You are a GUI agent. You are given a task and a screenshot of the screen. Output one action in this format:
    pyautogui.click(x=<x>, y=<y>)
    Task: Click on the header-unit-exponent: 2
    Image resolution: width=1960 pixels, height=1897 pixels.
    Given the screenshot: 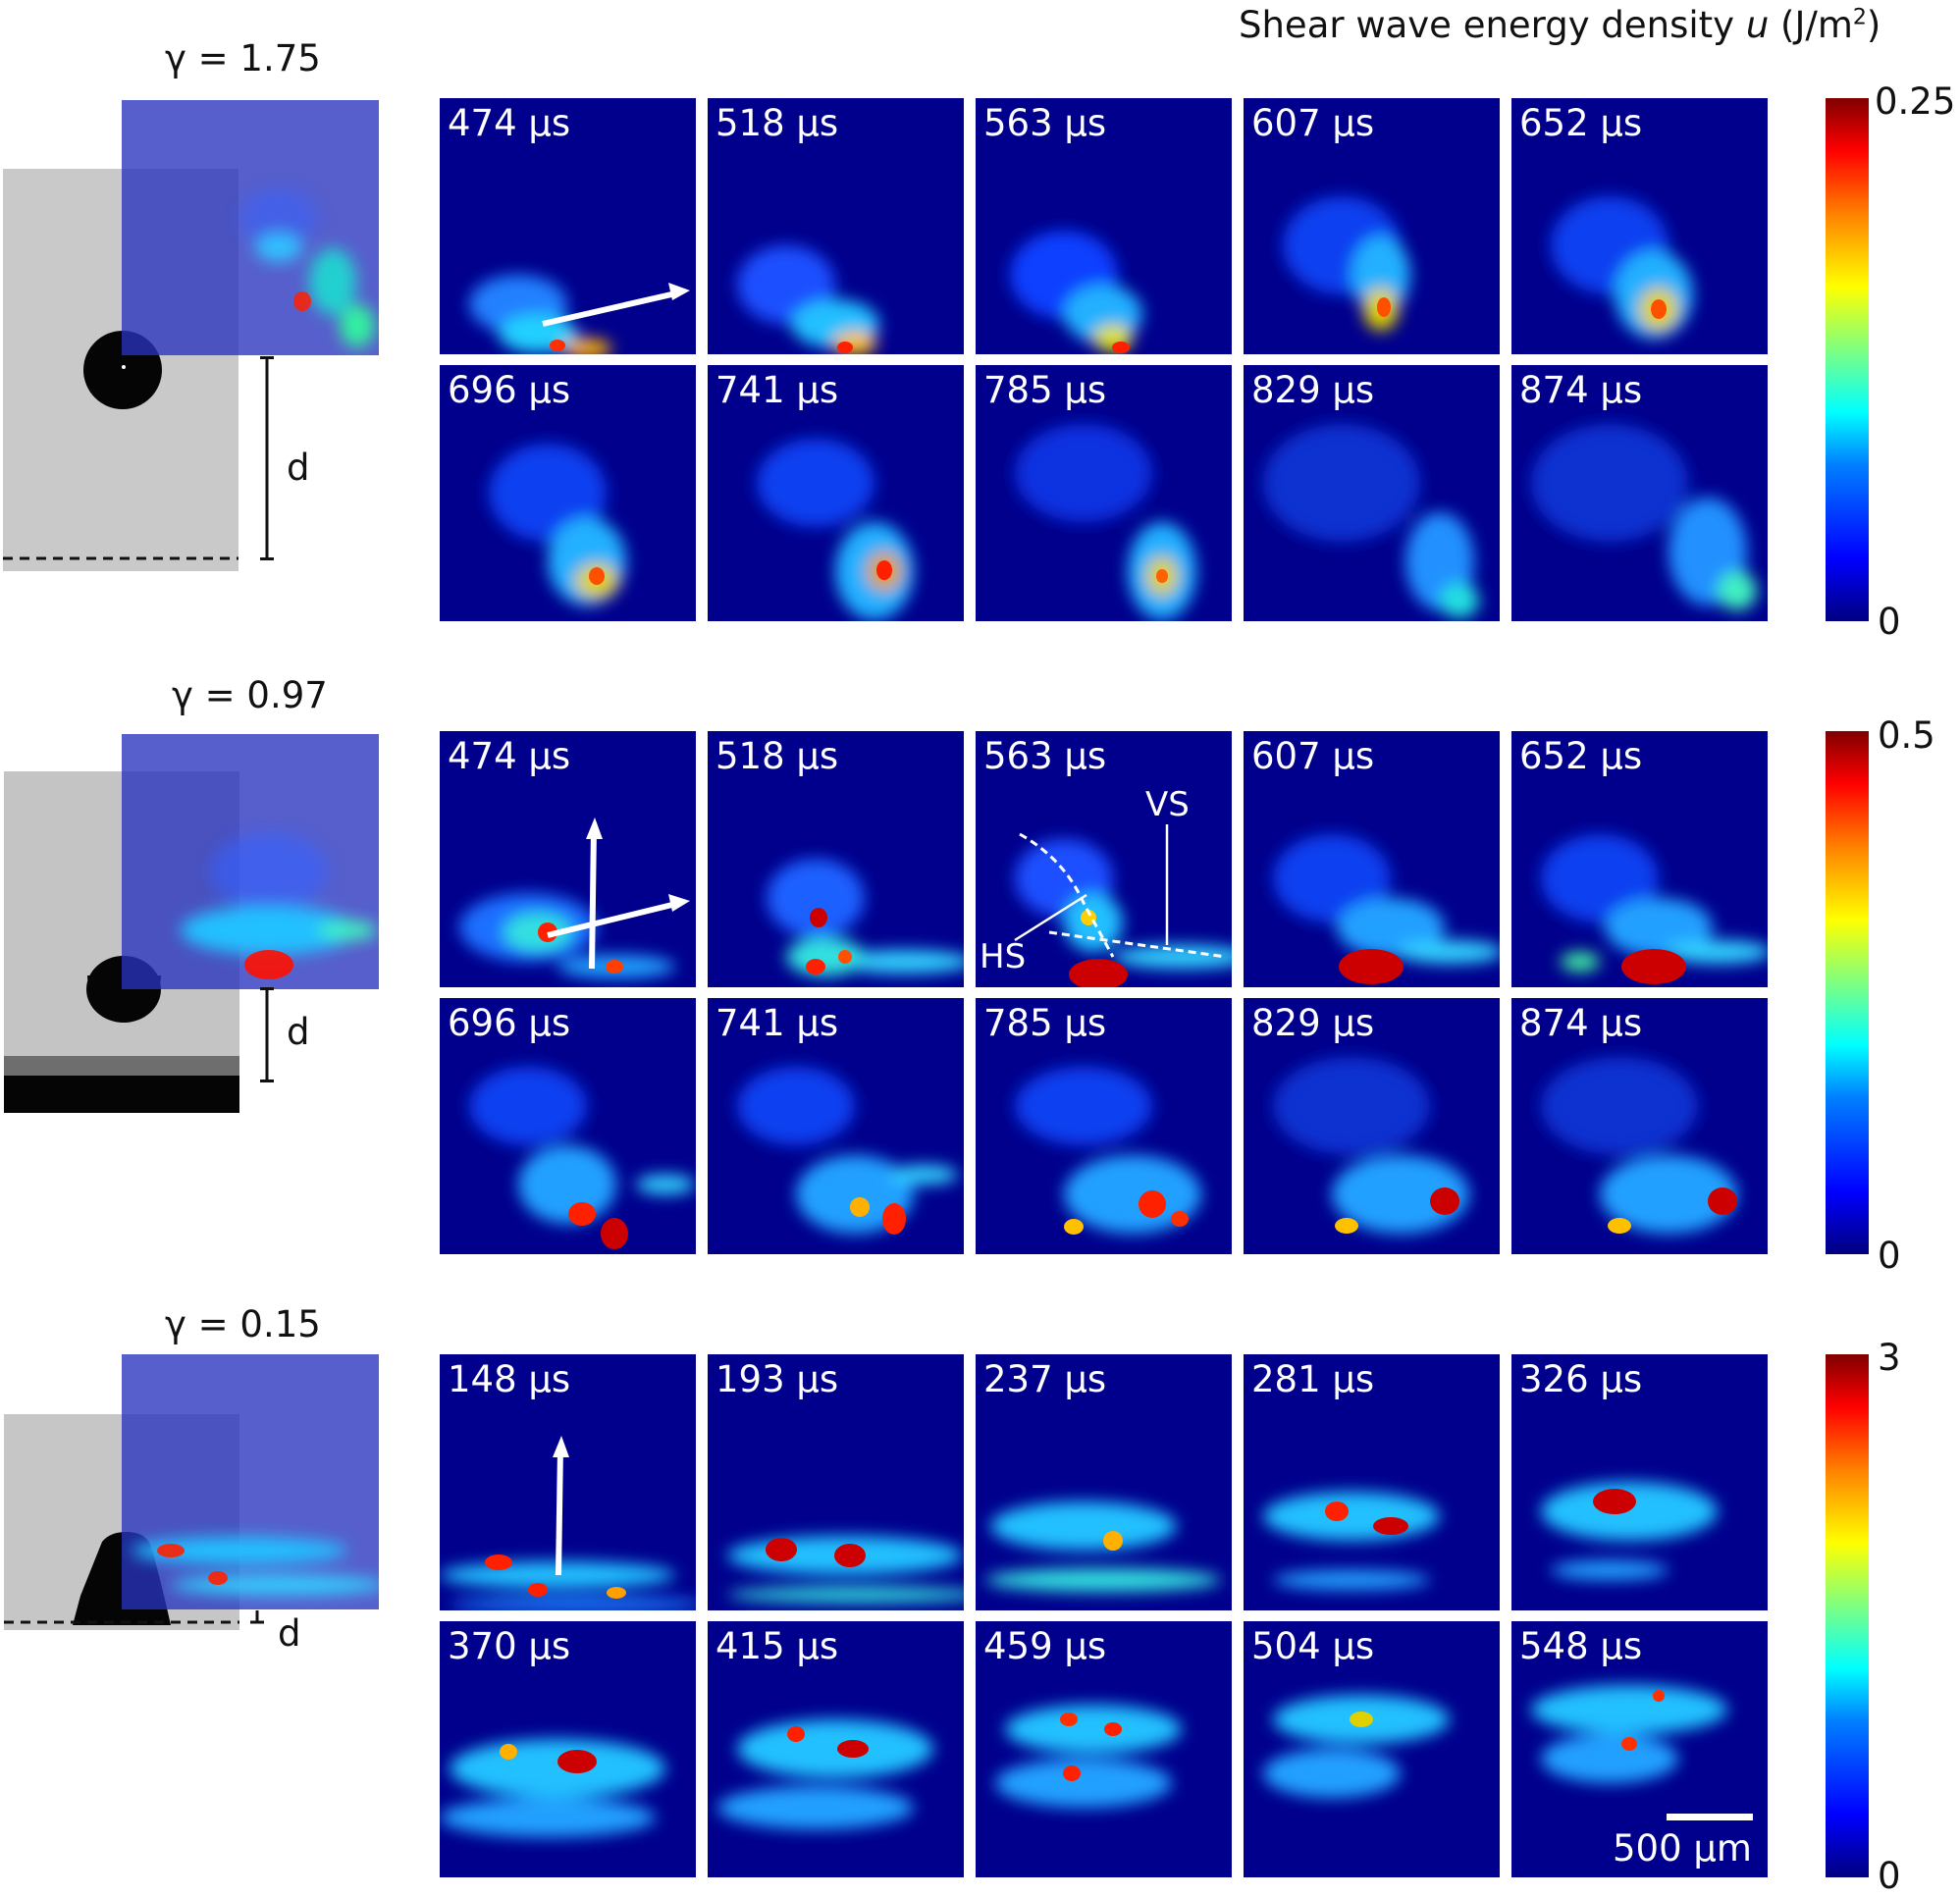 What is the action you would take?
    pyautogui.click(x=1860, y=18)
    